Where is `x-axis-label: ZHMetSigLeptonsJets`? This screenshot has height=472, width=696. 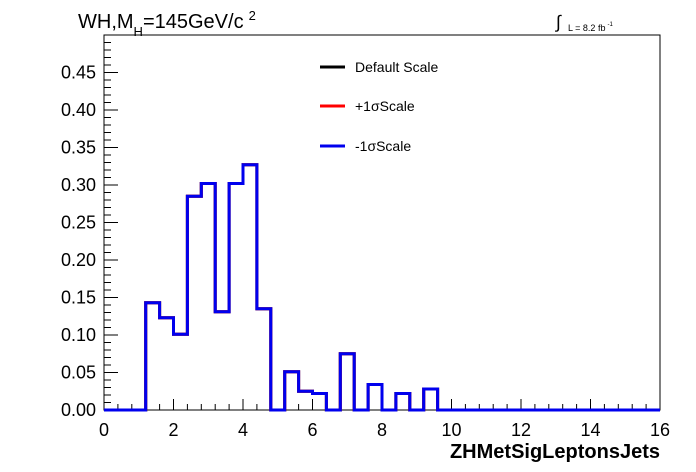 x-axis-label: ZHMetSigLeptonsJets is located at coordinates (555, 452).